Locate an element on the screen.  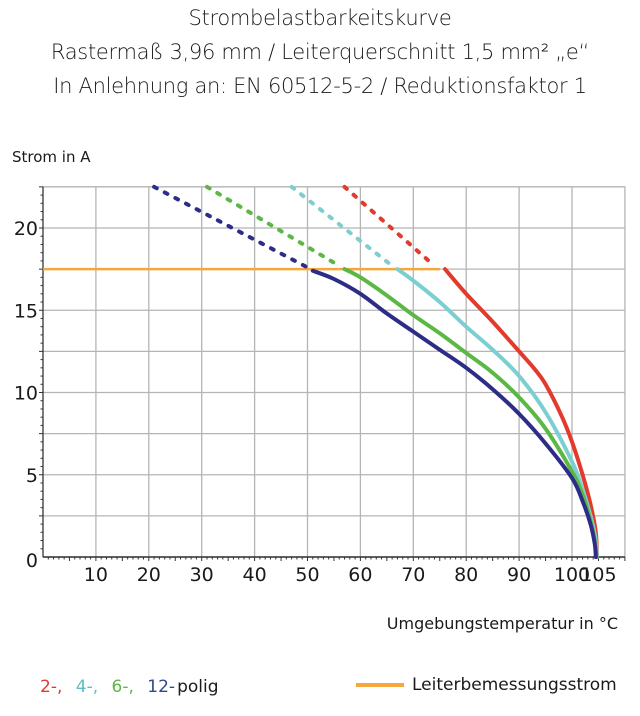
series-legend: 2-, 4-, 6-, 12- polig is located at coordinates (133, 687).